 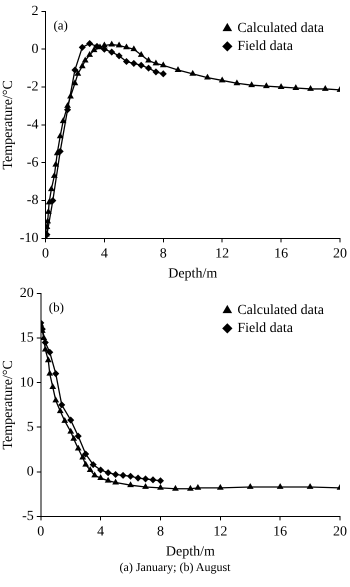 I want to click on y-tick-label: 2, so click(x=34, y=12).